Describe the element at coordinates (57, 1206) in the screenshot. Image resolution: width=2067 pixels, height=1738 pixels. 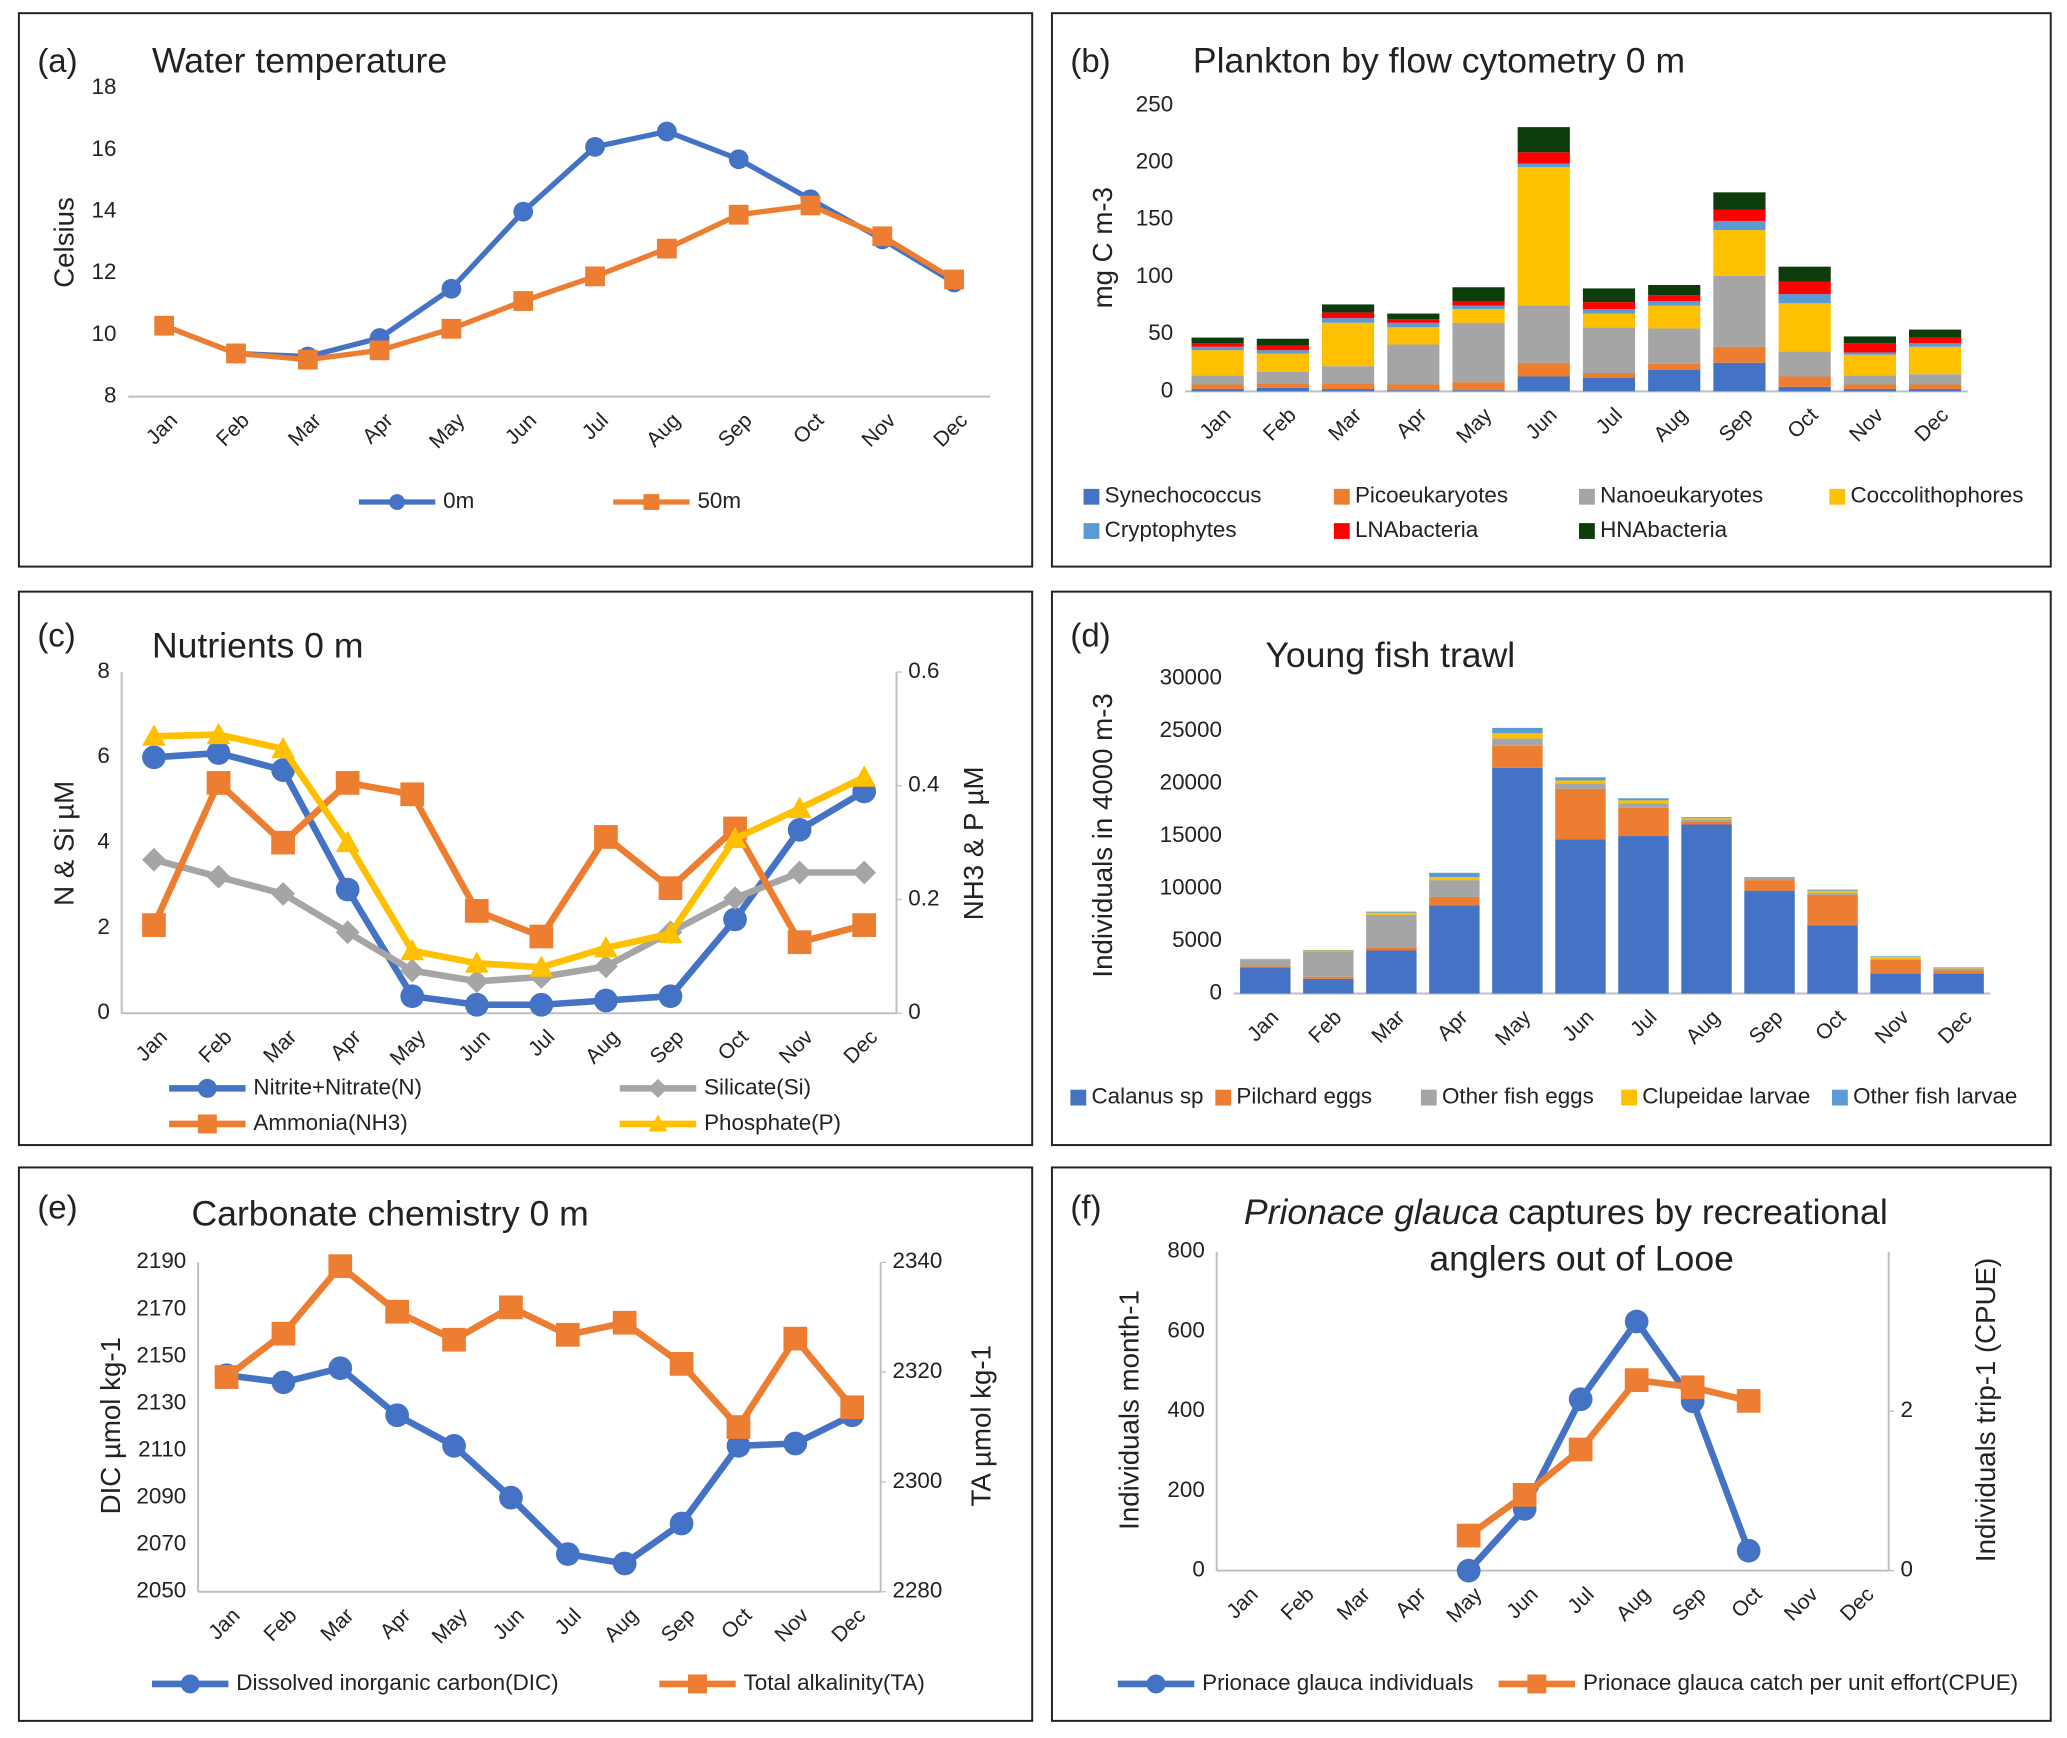
I see `panel-label: (e)` at that location.